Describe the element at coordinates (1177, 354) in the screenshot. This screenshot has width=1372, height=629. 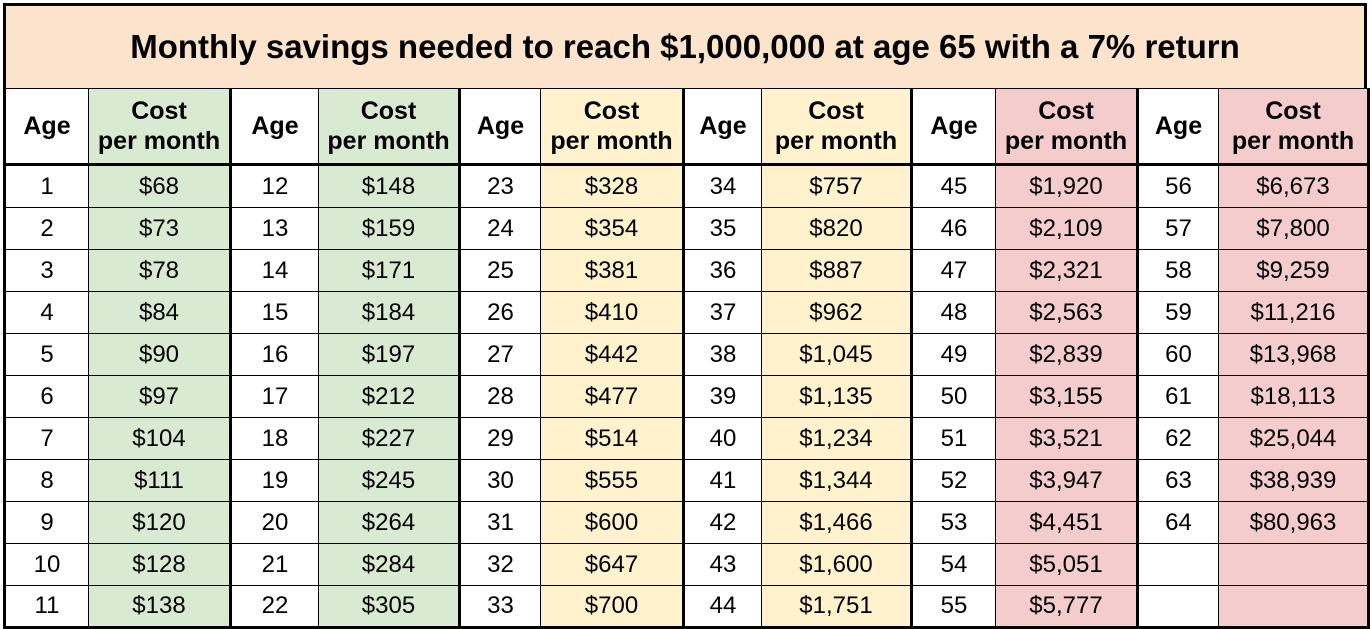
I see `age-cell: 60` at that location.